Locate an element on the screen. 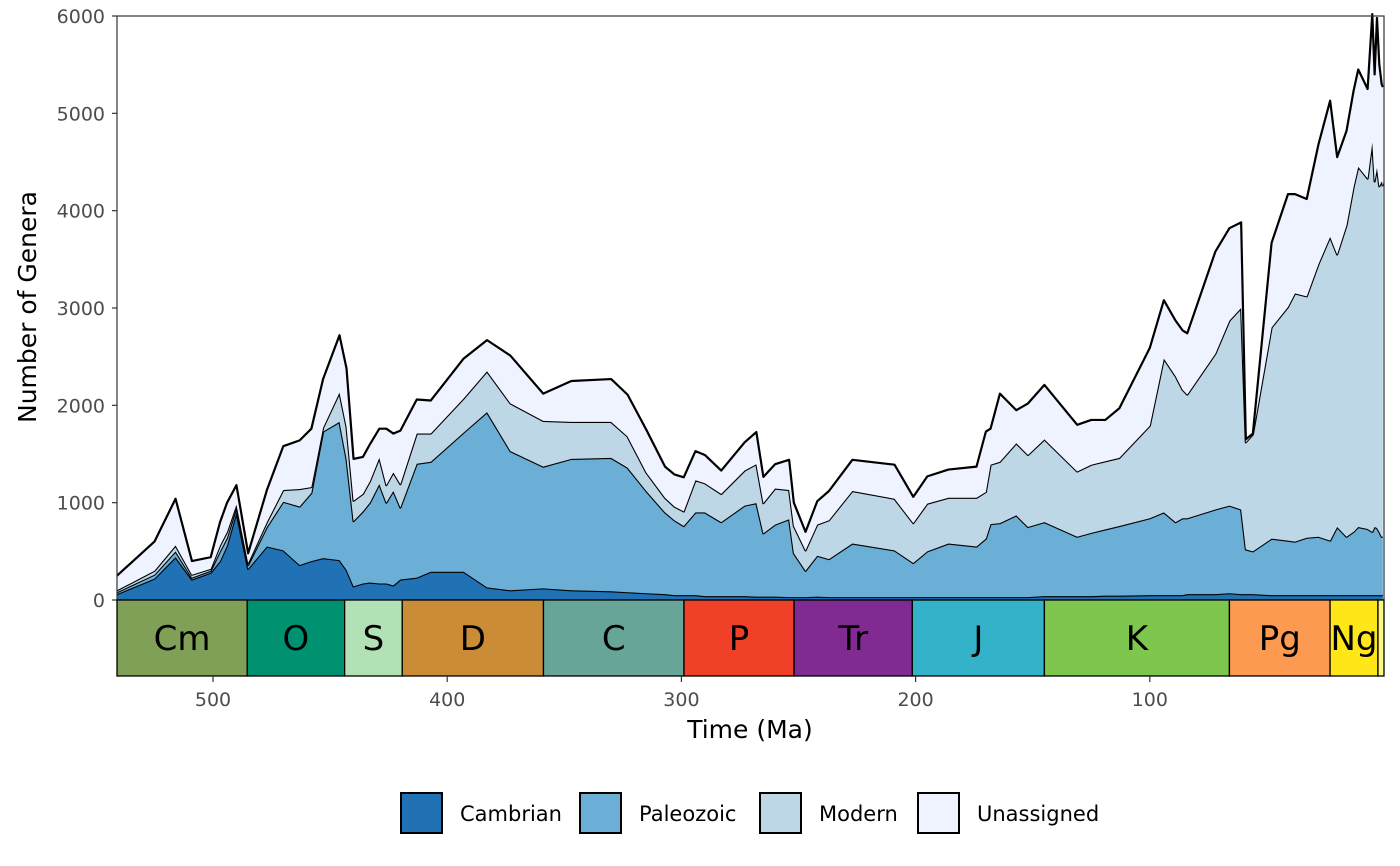 The image size is (1400, 866). period-label: O is located at coordinates (296, 639).